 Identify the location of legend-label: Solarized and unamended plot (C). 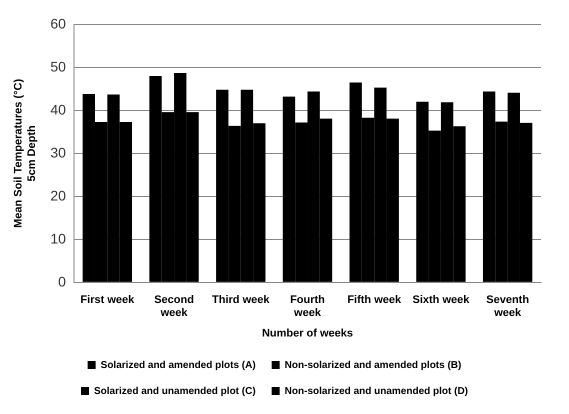
(175, 391).